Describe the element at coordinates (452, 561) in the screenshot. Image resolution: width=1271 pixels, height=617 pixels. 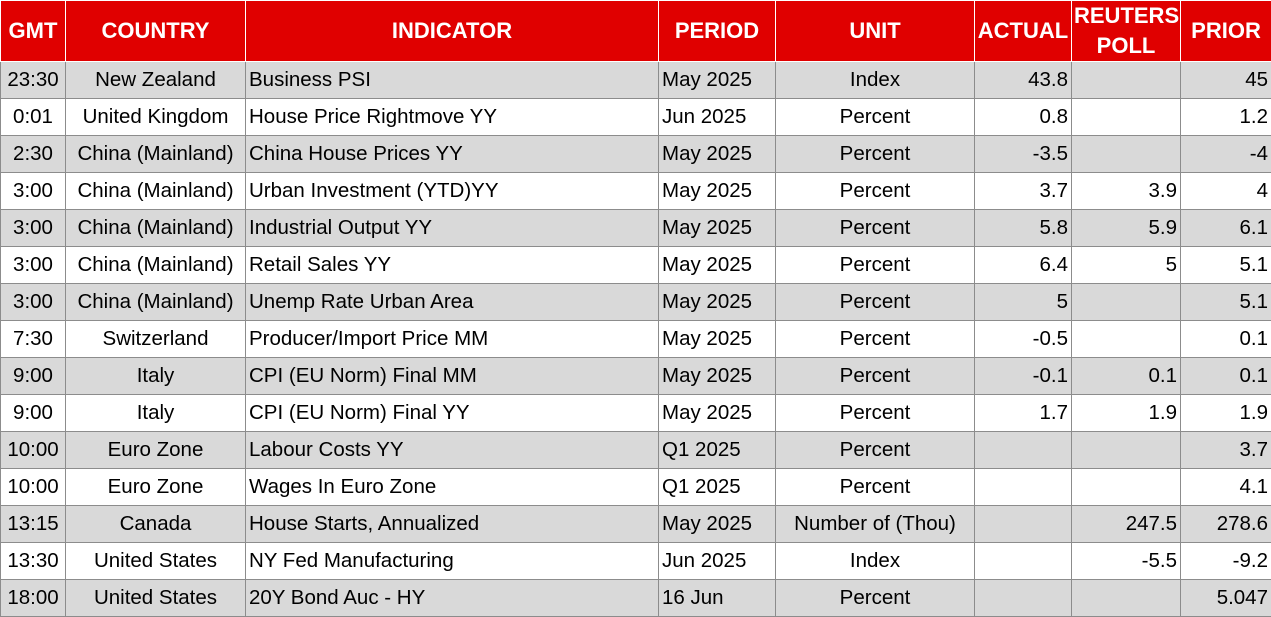
I see `cell-indicator: NY Fed Manufacturing` at that location.